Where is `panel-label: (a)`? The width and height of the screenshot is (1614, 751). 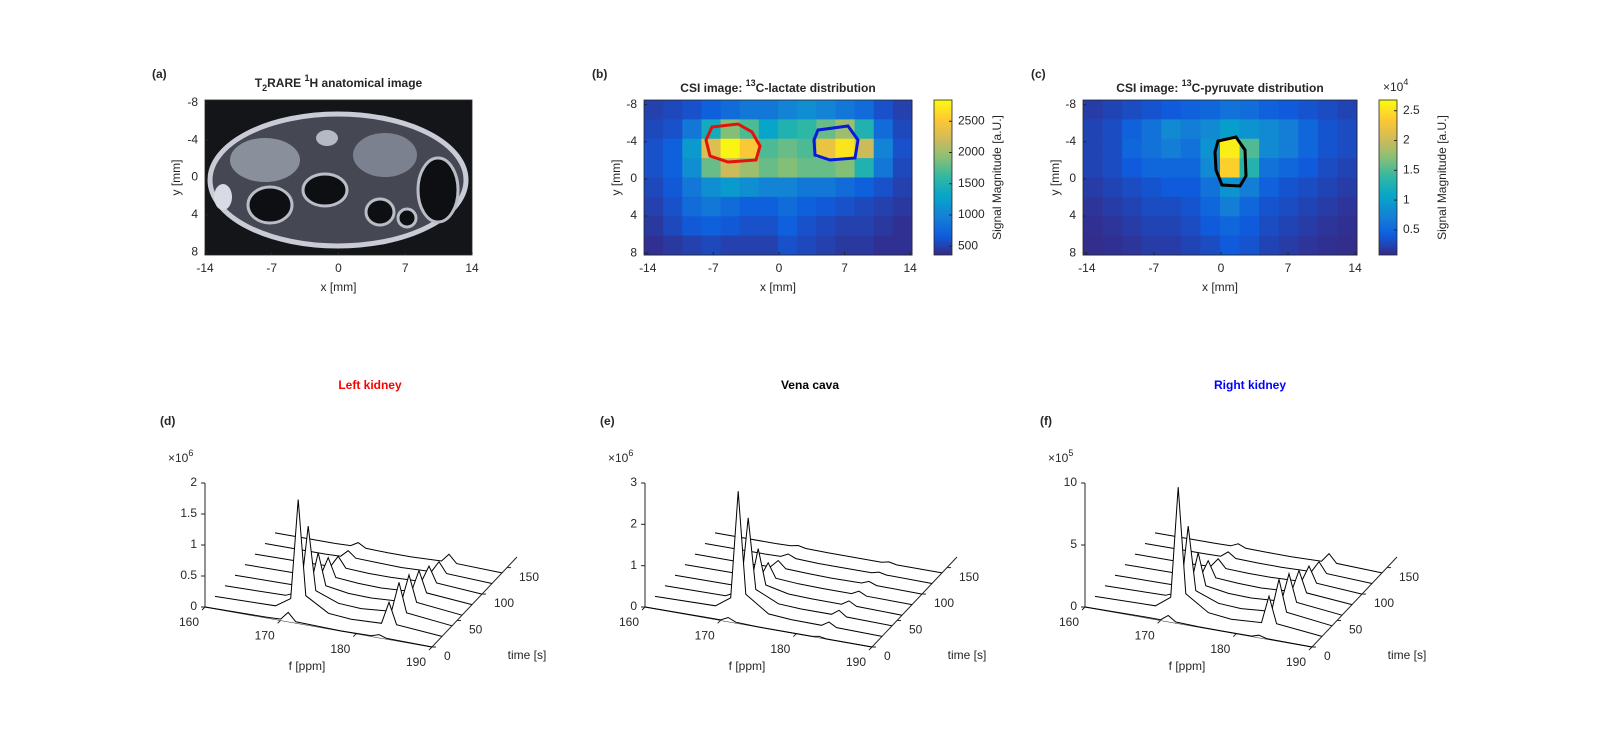 panel-label: (a) is located at coordinates (159, 74).